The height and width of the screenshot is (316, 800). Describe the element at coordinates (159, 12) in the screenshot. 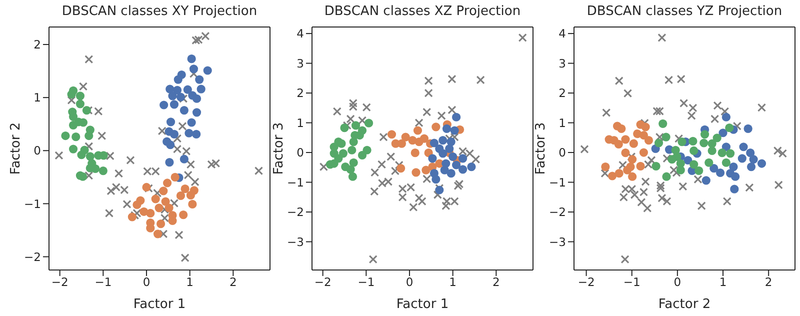

I see `chart-title: DBSCAN classes XY Projection` at that location.